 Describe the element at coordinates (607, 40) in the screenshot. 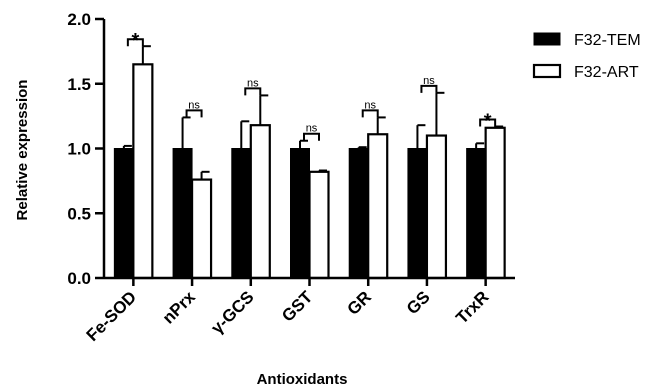

I see `legend-label: F32-TEM` at that location.